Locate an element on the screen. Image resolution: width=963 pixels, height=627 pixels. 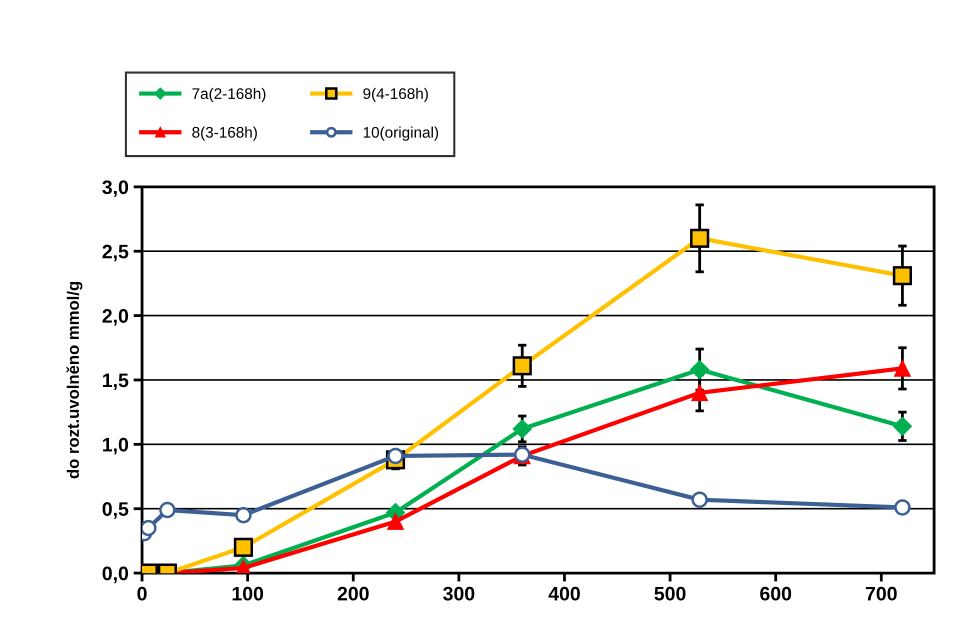
y-axis-title: do rozt.uvolněno mmol/g is located at coordinates (74, 380).